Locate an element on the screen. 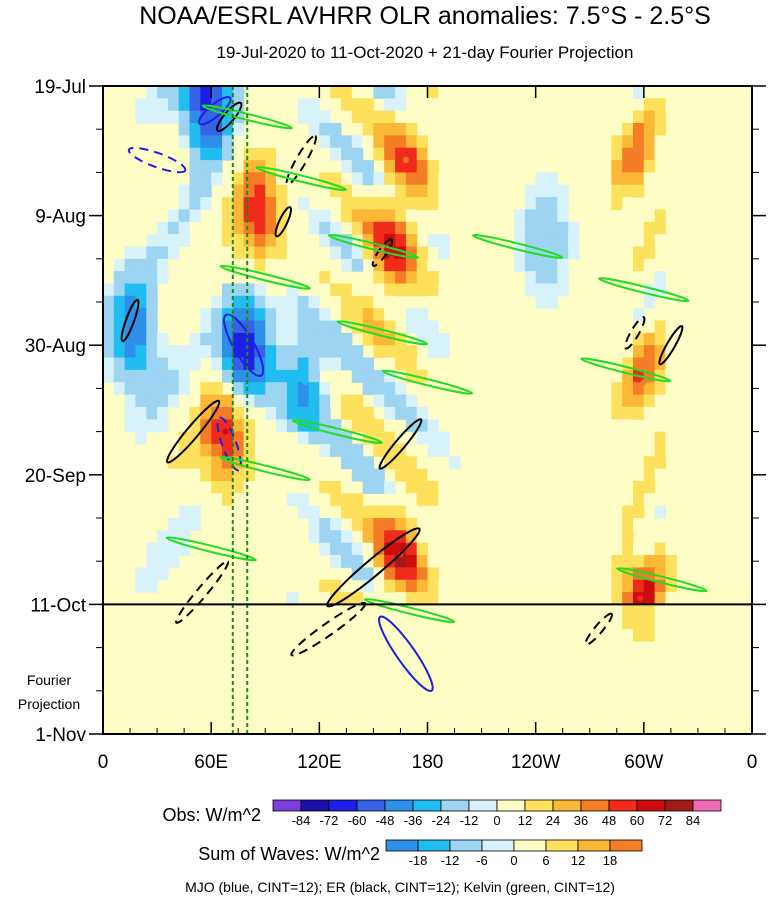 The height and width of the screenshot is (900, 771). mjo-contour is located at coordinates (406, 653).